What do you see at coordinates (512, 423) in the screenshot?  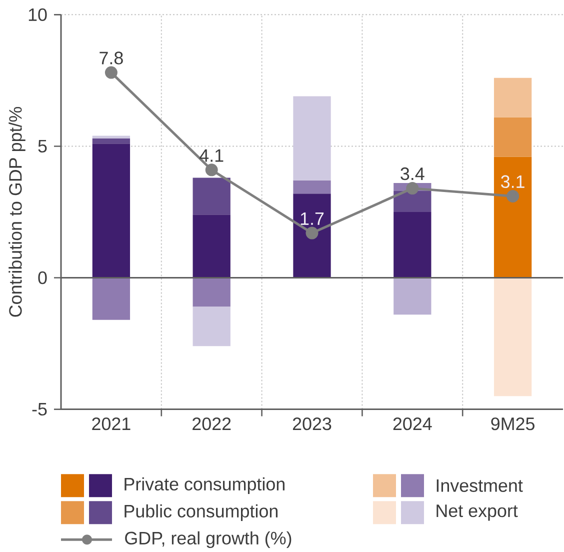 I see `x-tick-label: 9M25` at bounding box center [512, 423].